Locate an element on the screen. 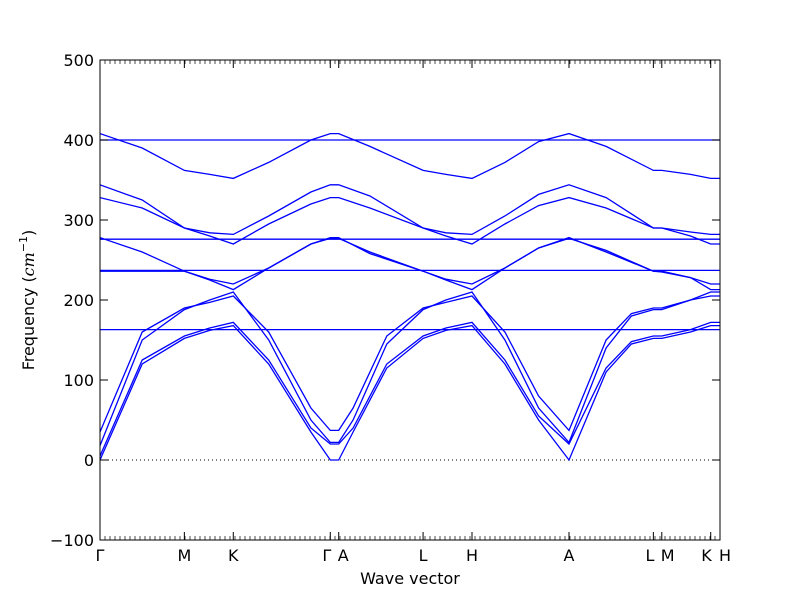 The height and width of the screenshot is (600, 800). x-axis-label: Wave vector is located at coordinates (410, 578).